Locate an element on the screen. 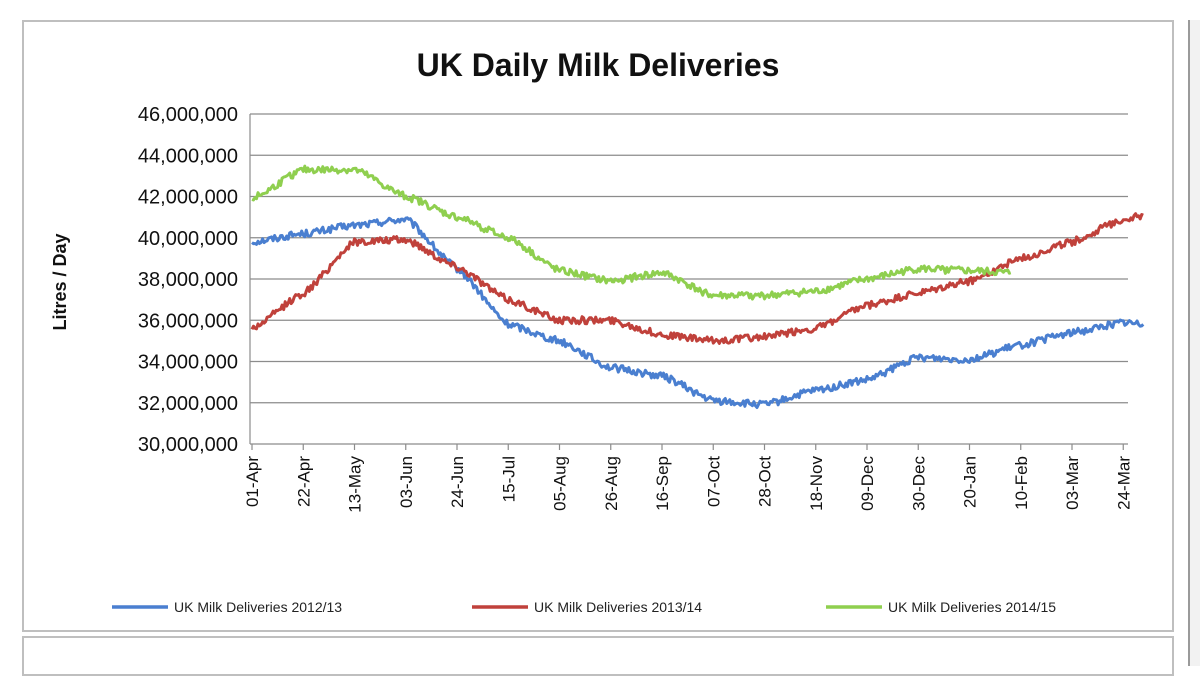  y-tick-label: 42,000,000 is located at coordinates (188, 198).